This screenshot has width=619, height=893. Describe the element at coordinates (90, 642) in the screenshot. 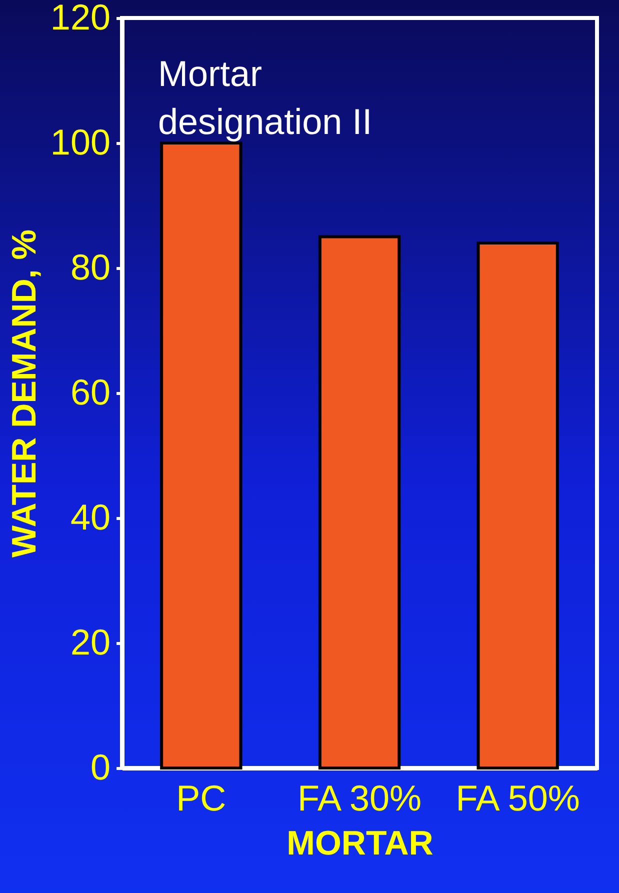

I see `y-tick-label: 20` at that location.